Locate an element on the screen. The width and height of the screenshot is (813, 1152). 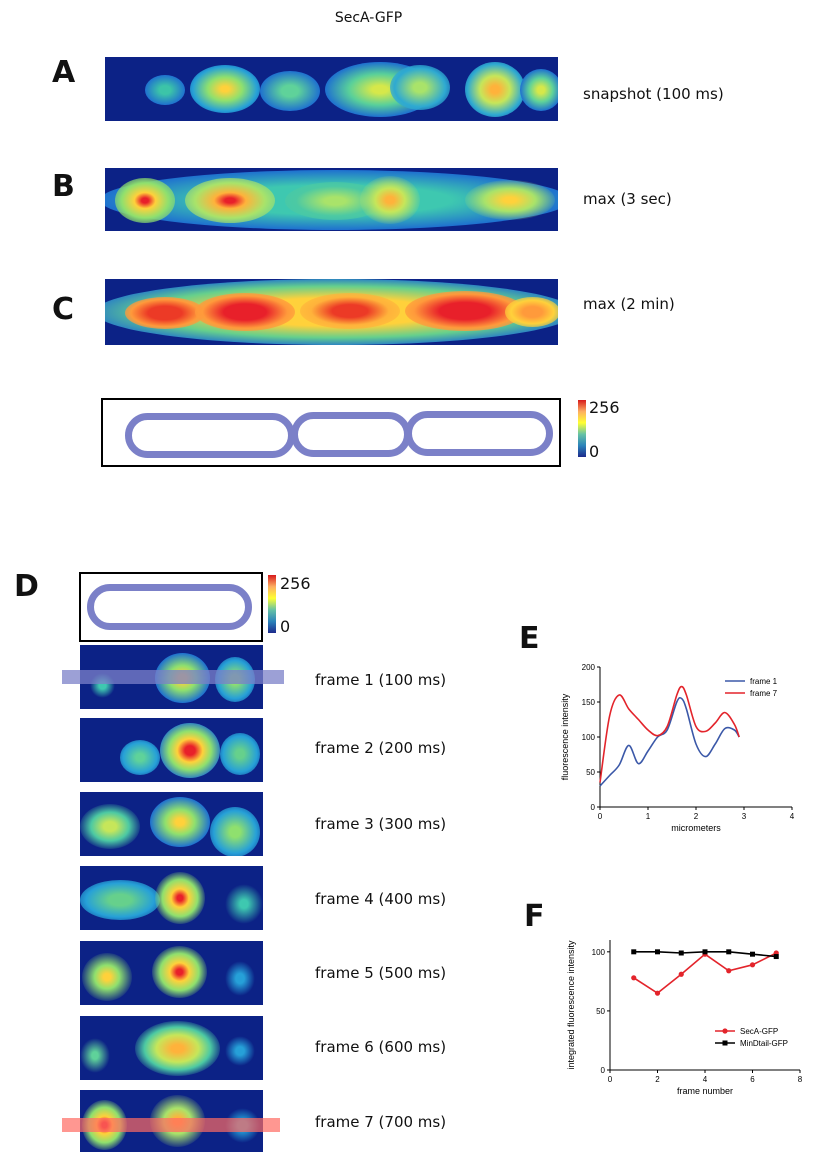
y-tick-label: 200 is located at coordinates (589, 667).